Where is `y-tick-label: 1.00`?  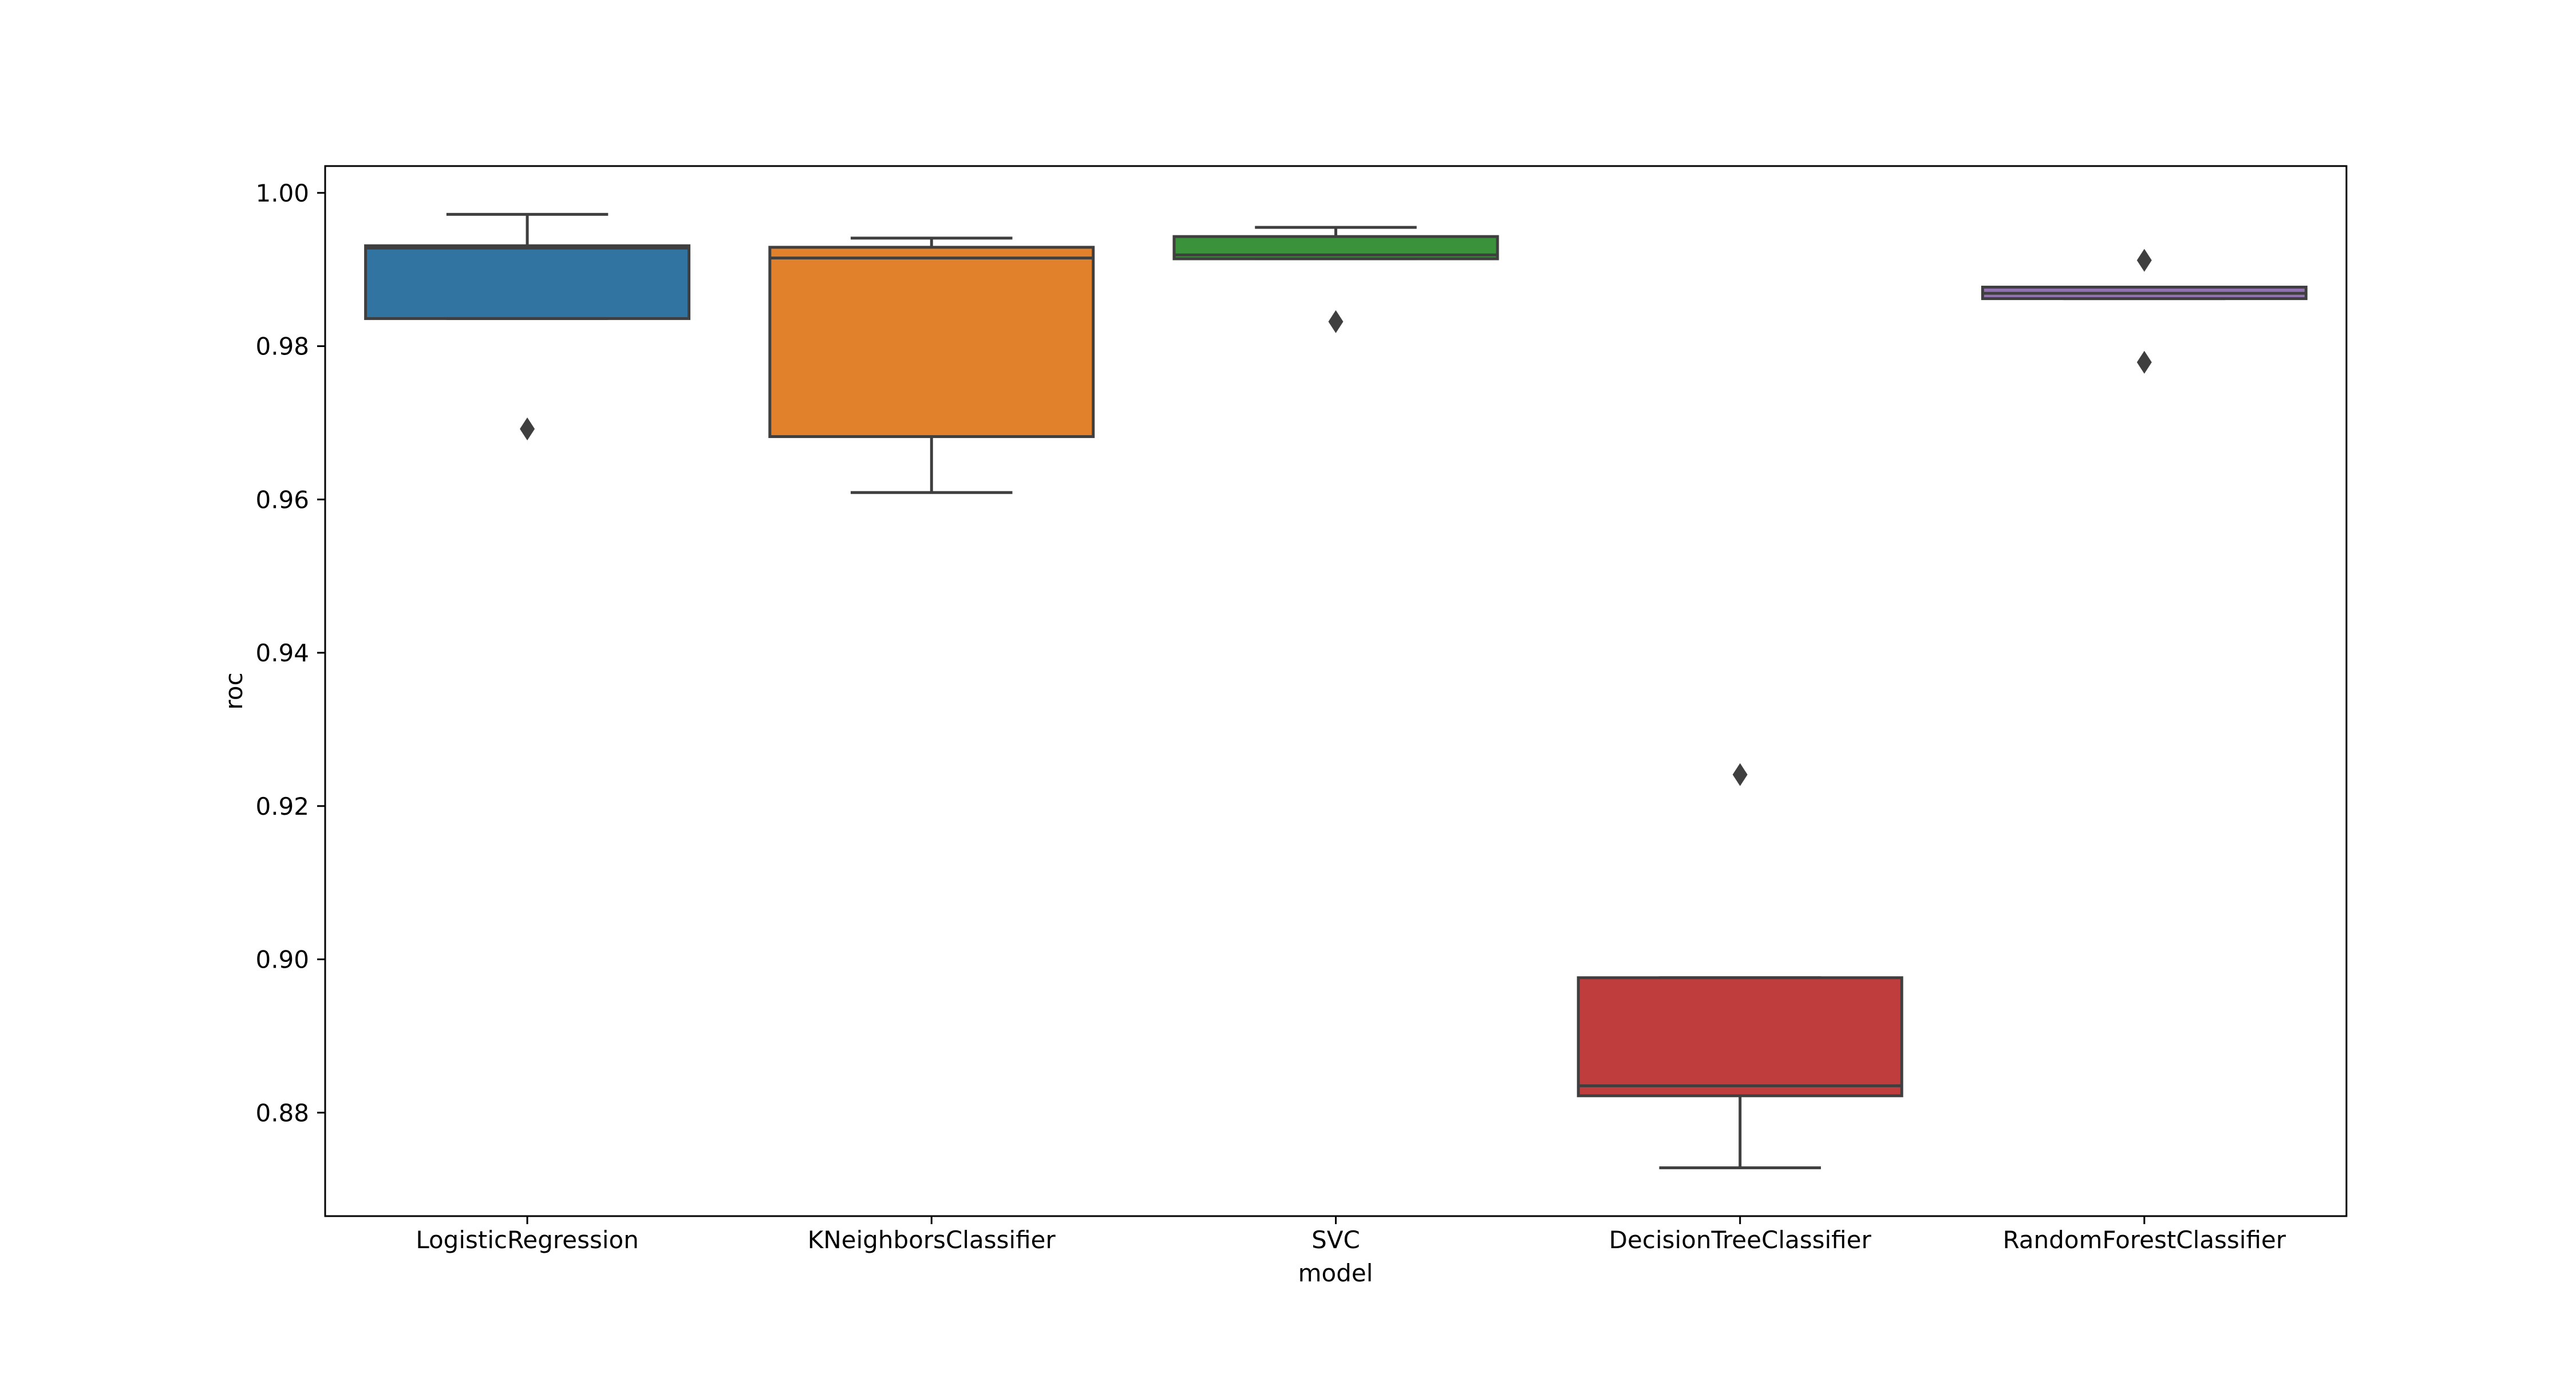 y-tick-label: 1.00 is located at coordinates (282, 193).